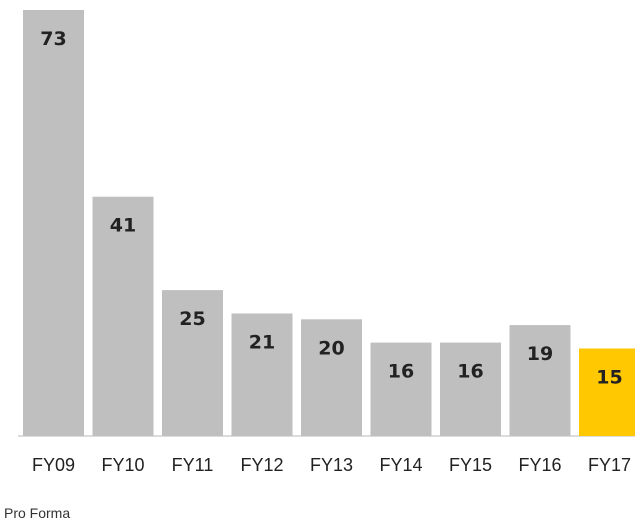  I want to click on bar-fy09, so click(53, 223).